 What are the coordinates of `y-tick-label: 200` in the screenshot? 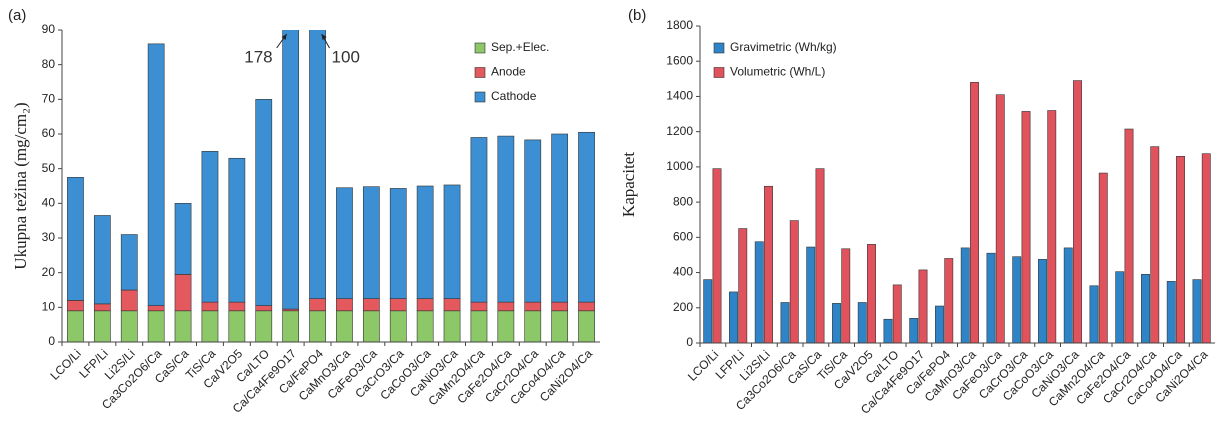 It's located at (683, 307).